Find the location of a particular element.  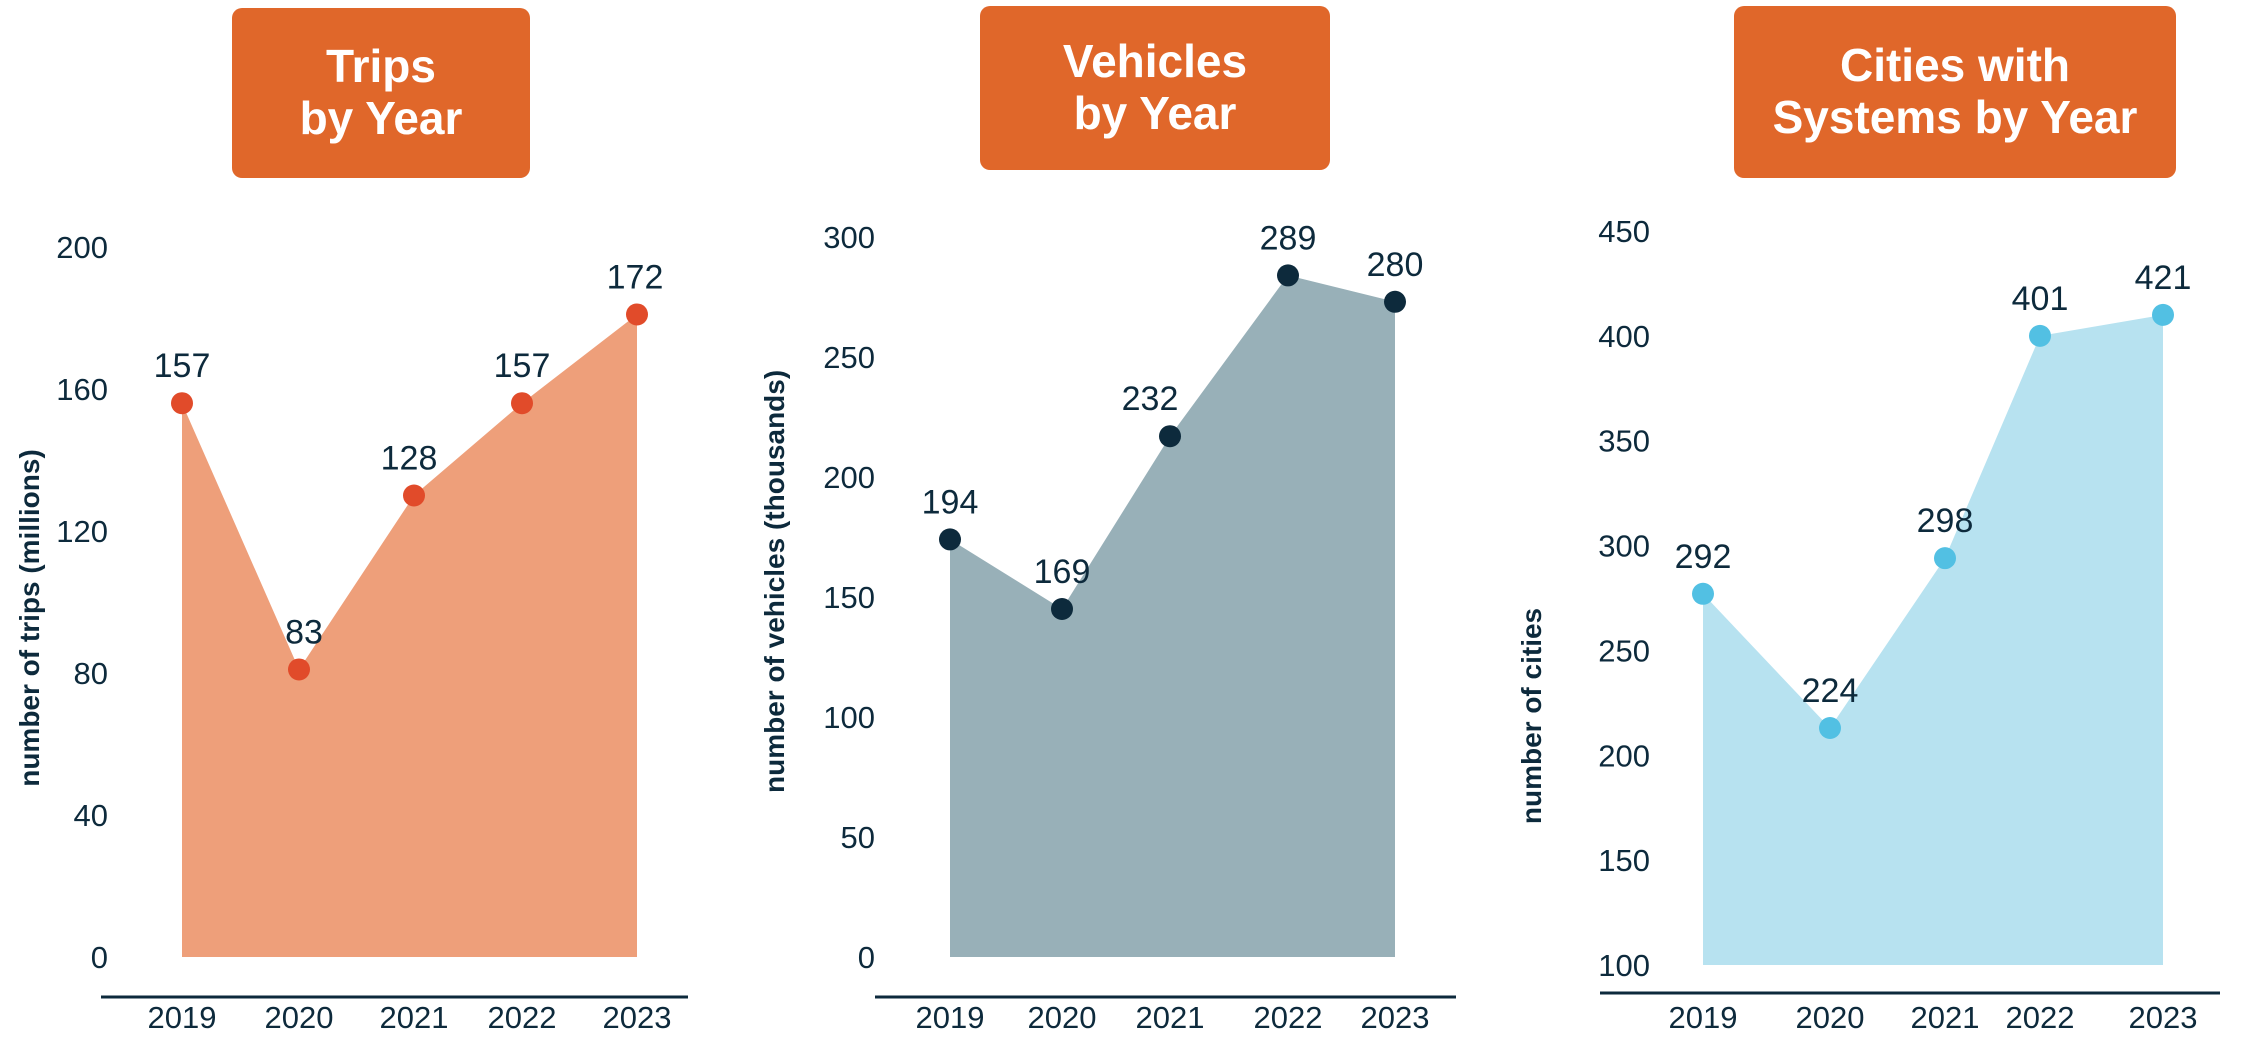

cities-chart-title: Cities with Systems by Year is located at coordinates (1955, 92).